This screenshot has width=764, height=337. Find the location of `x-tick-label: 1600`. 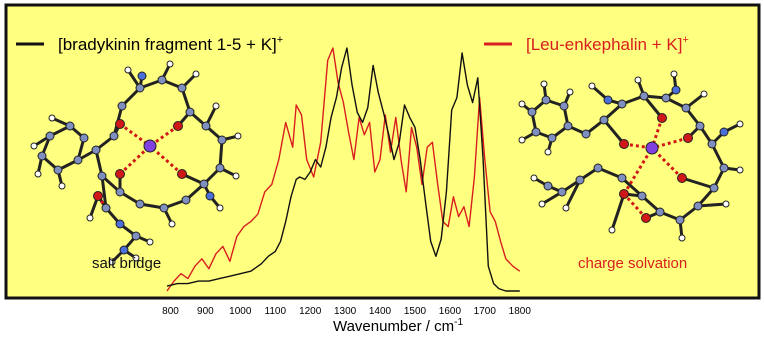

x-tick-label: 1600 is located at coordinates (450, 311).